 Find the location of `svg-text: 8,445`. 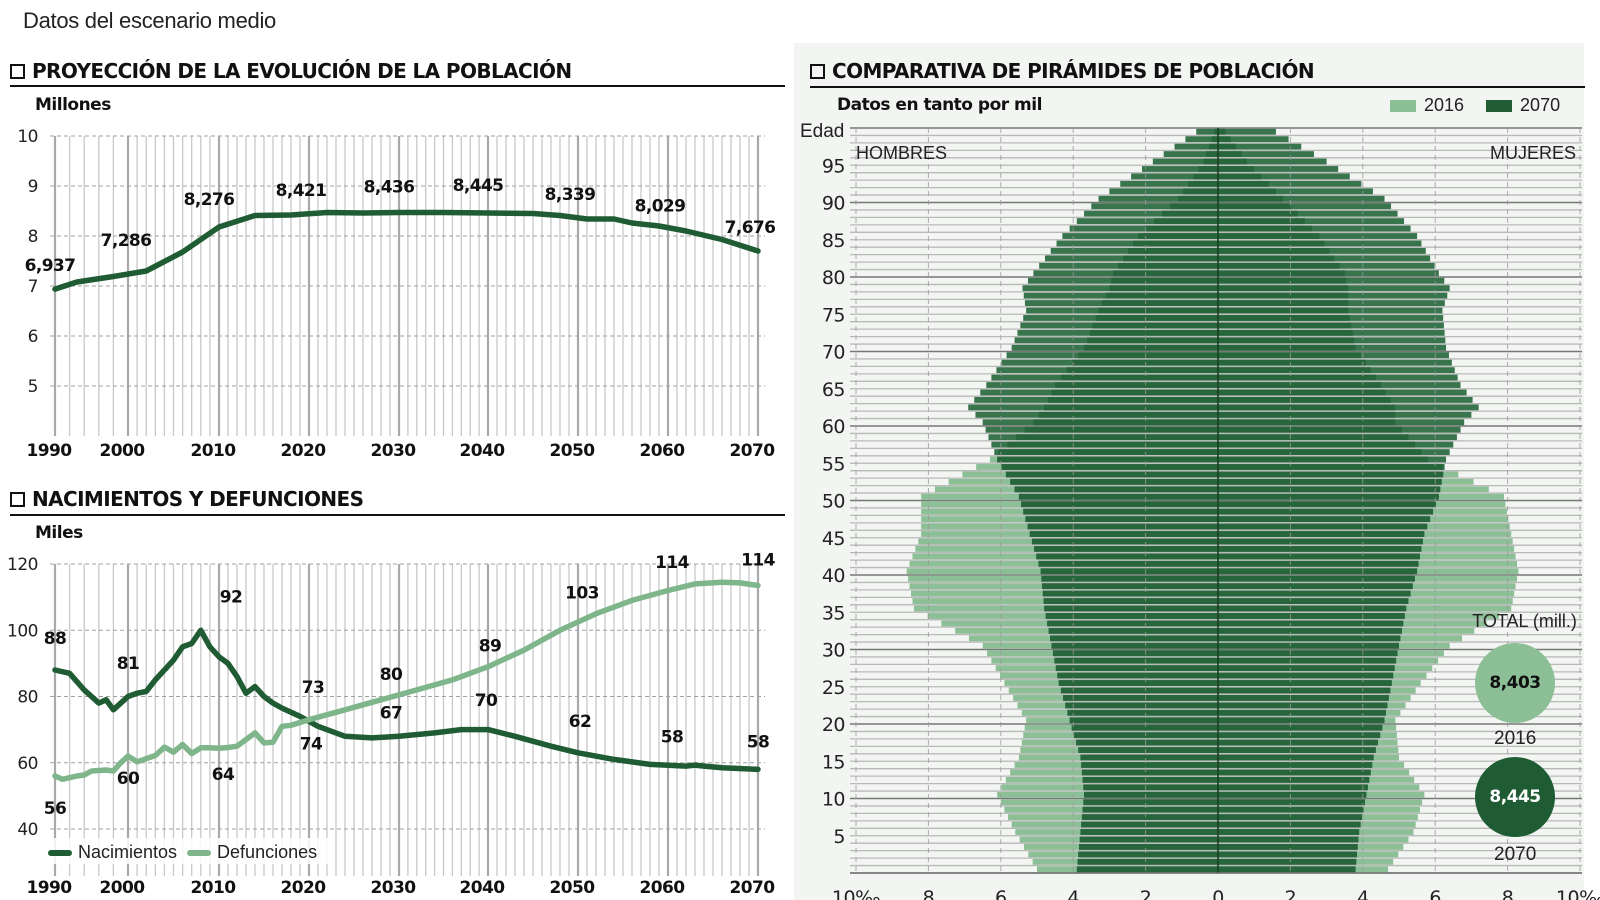

svg-text: 8,445 is located at coordinates (478, 186).